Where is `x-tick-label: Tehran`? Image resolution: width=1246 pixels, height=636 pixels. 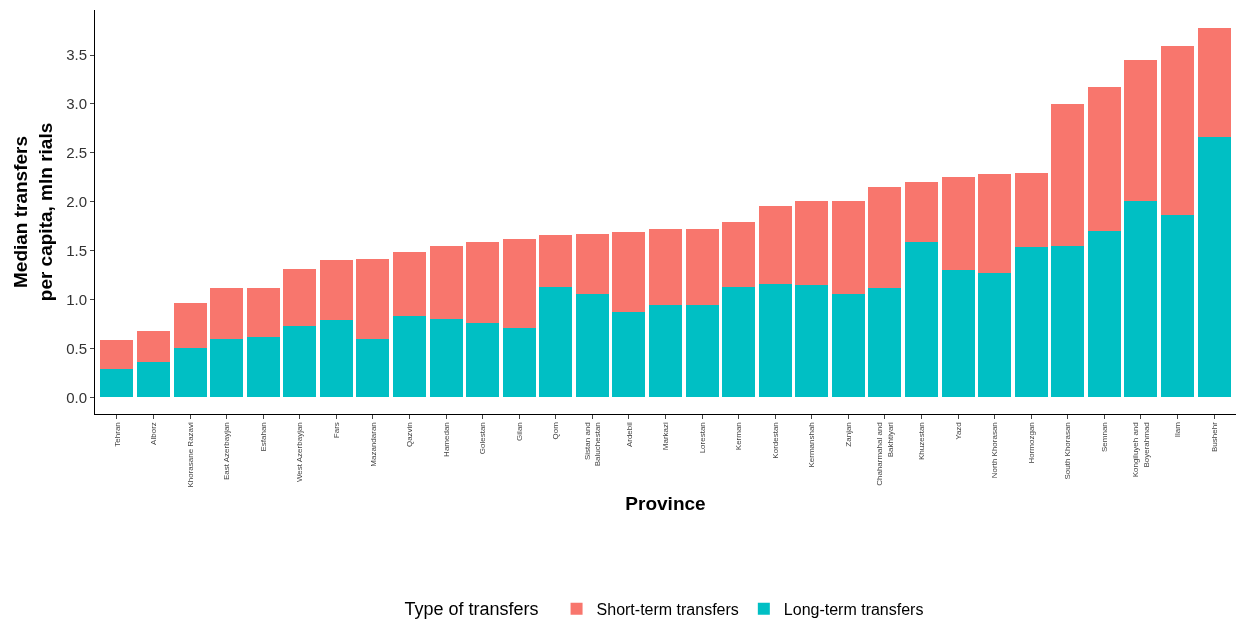 x-tick-label: Tehran is located at coordinates (117, 434).